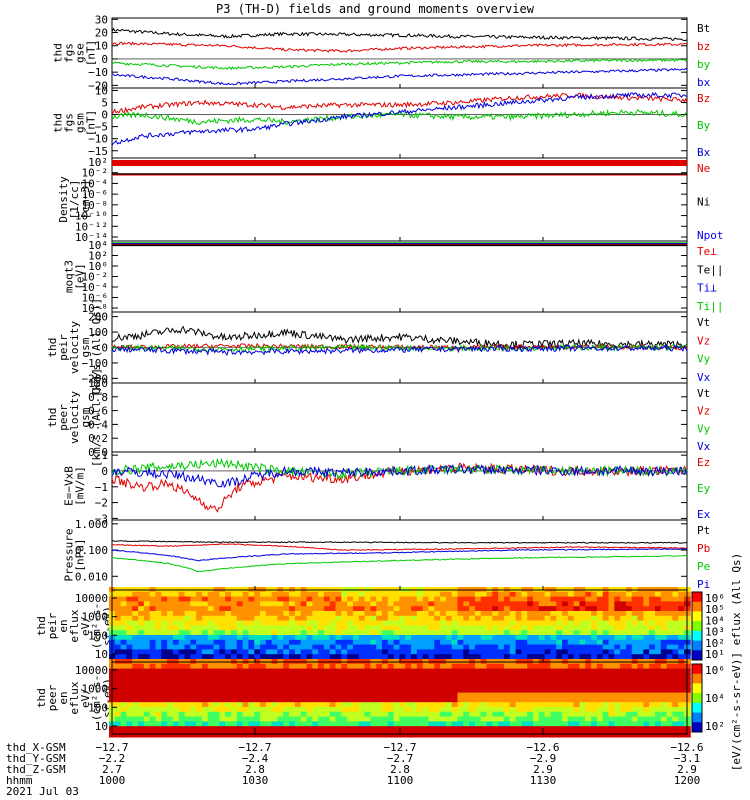  What do you see at coordinates (112, 758) in the screenshot?
I see `xvalue-thd_Y-GSM: −2.2` at bounding box center [112, 758].